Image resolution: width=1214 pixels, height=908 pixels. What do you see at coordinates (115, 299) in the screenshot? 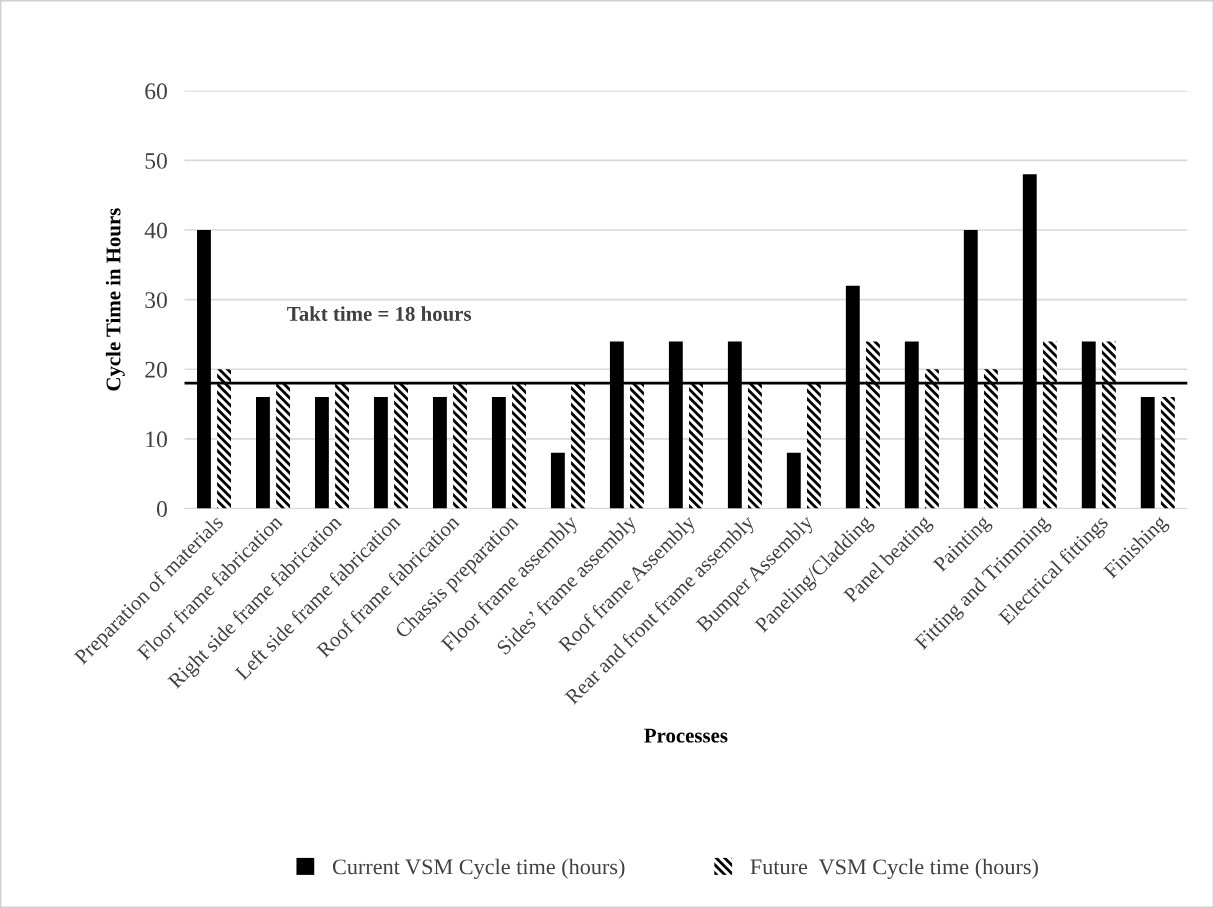
I see `y-axis-title: Cycle Time in Hours` at bounding box center [115, 299].